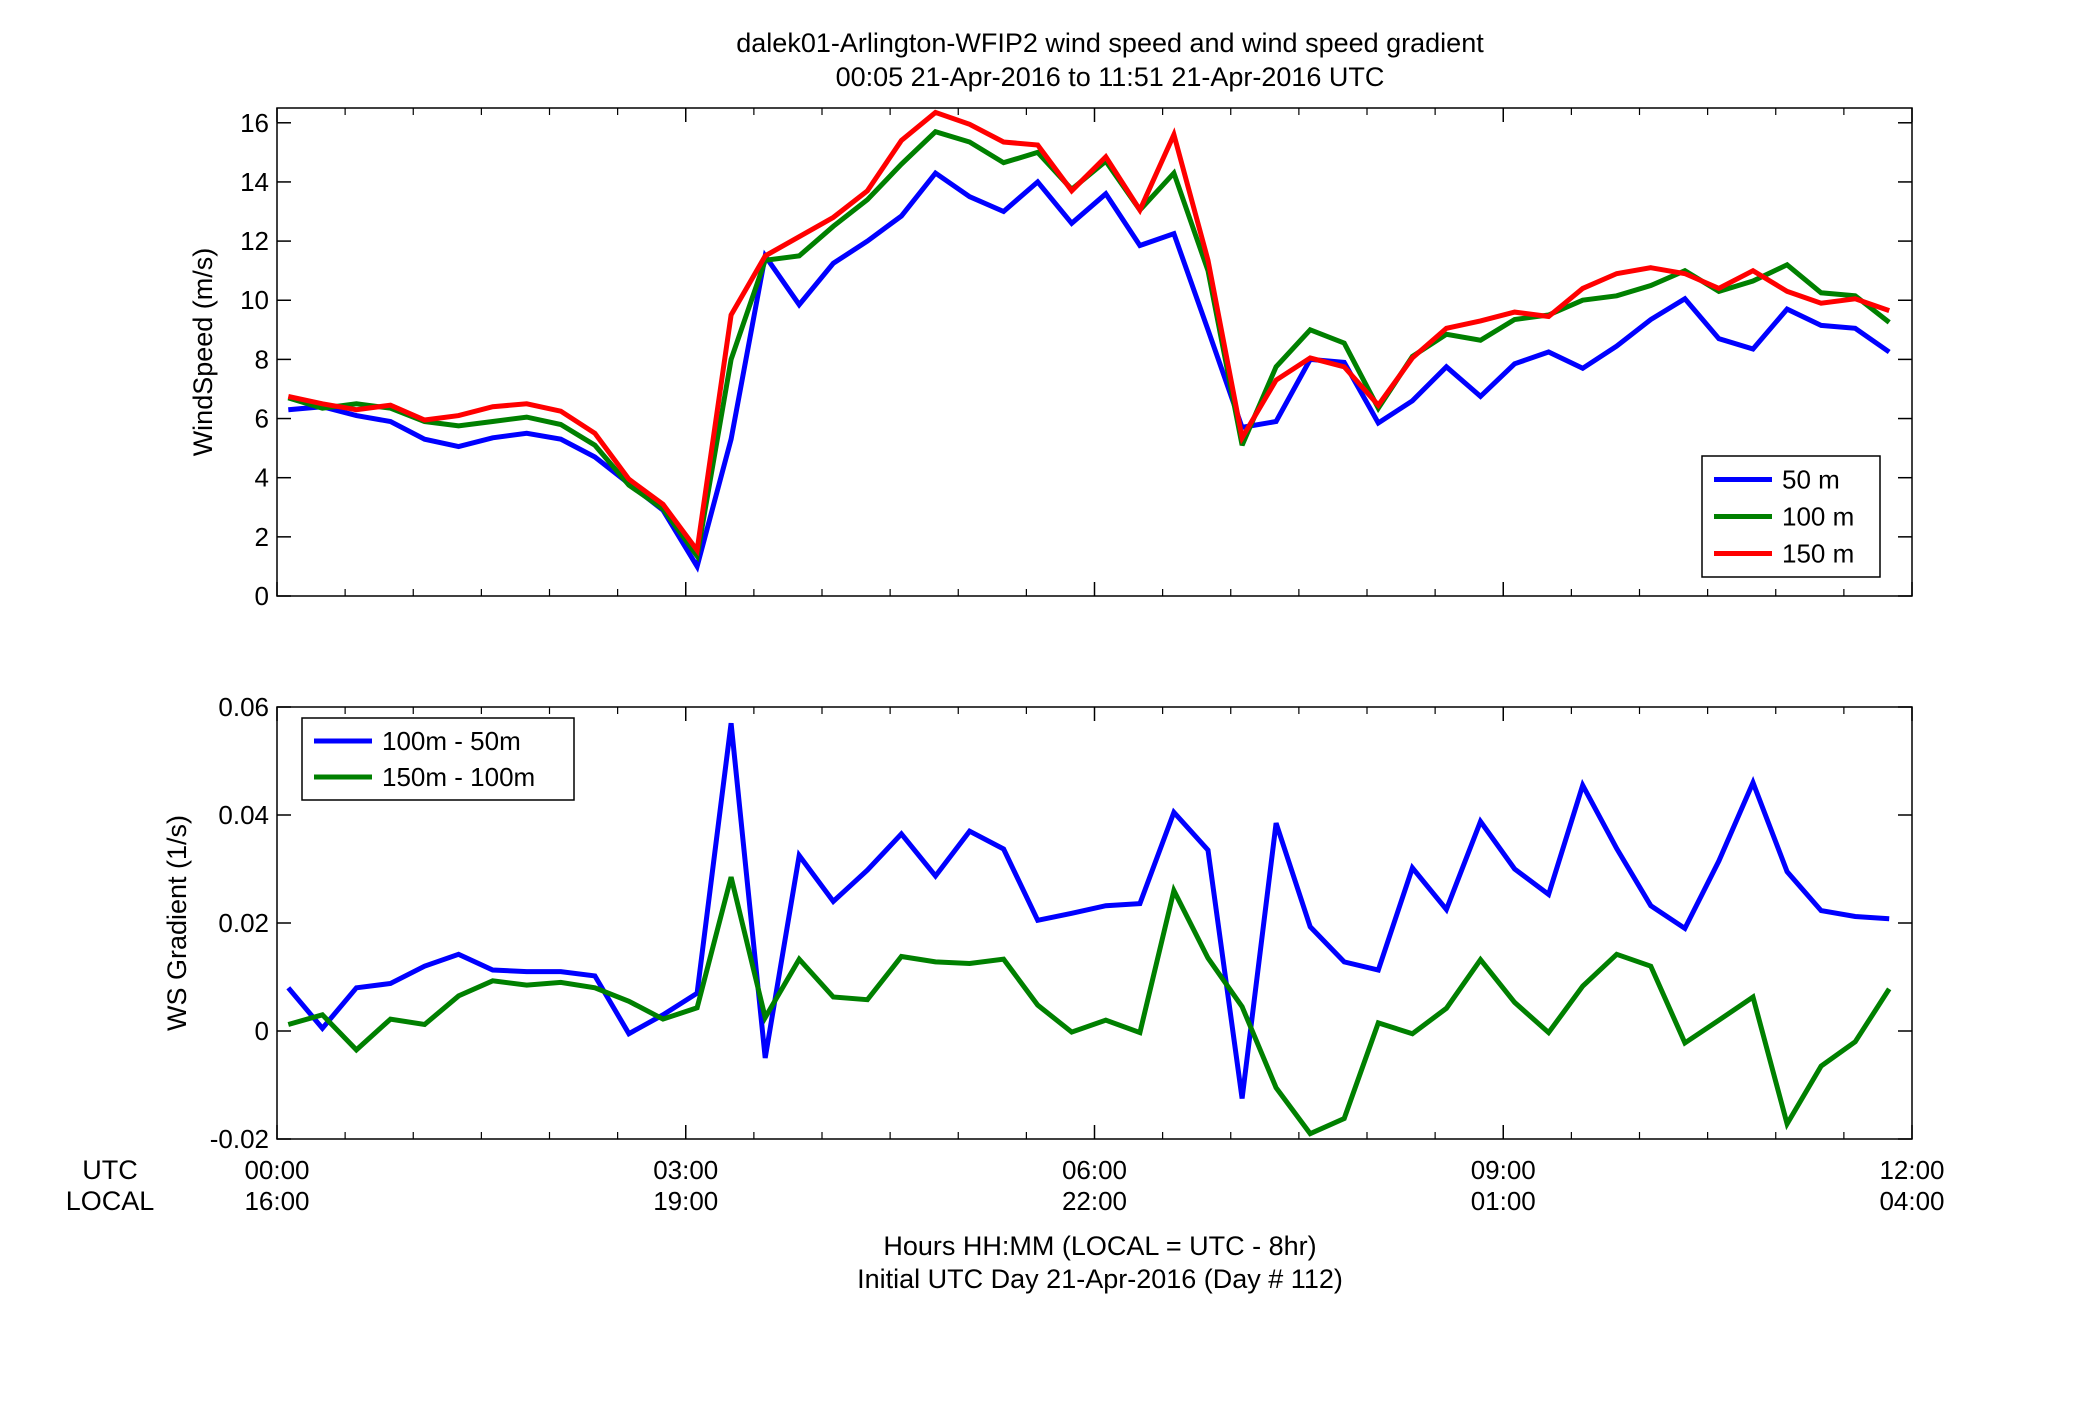 This screenshot has height=1425, width=2098. Describe the element at coordinates (262, 359) in the screenshot. I see `windspeed-y-tick-label: 8` at that location.